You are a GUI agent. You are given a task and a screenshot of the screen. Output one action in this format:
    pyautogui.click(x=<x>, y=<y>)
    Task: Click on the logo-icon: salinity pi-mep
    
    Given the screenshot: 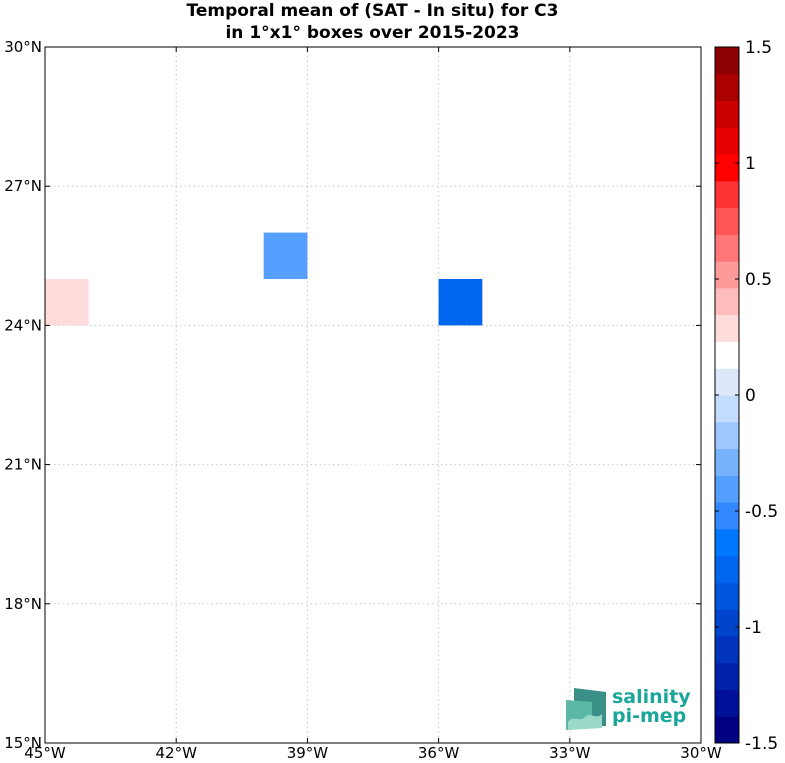 What is the action you would take?
    pyautogui.click(x=628, y=708)
    